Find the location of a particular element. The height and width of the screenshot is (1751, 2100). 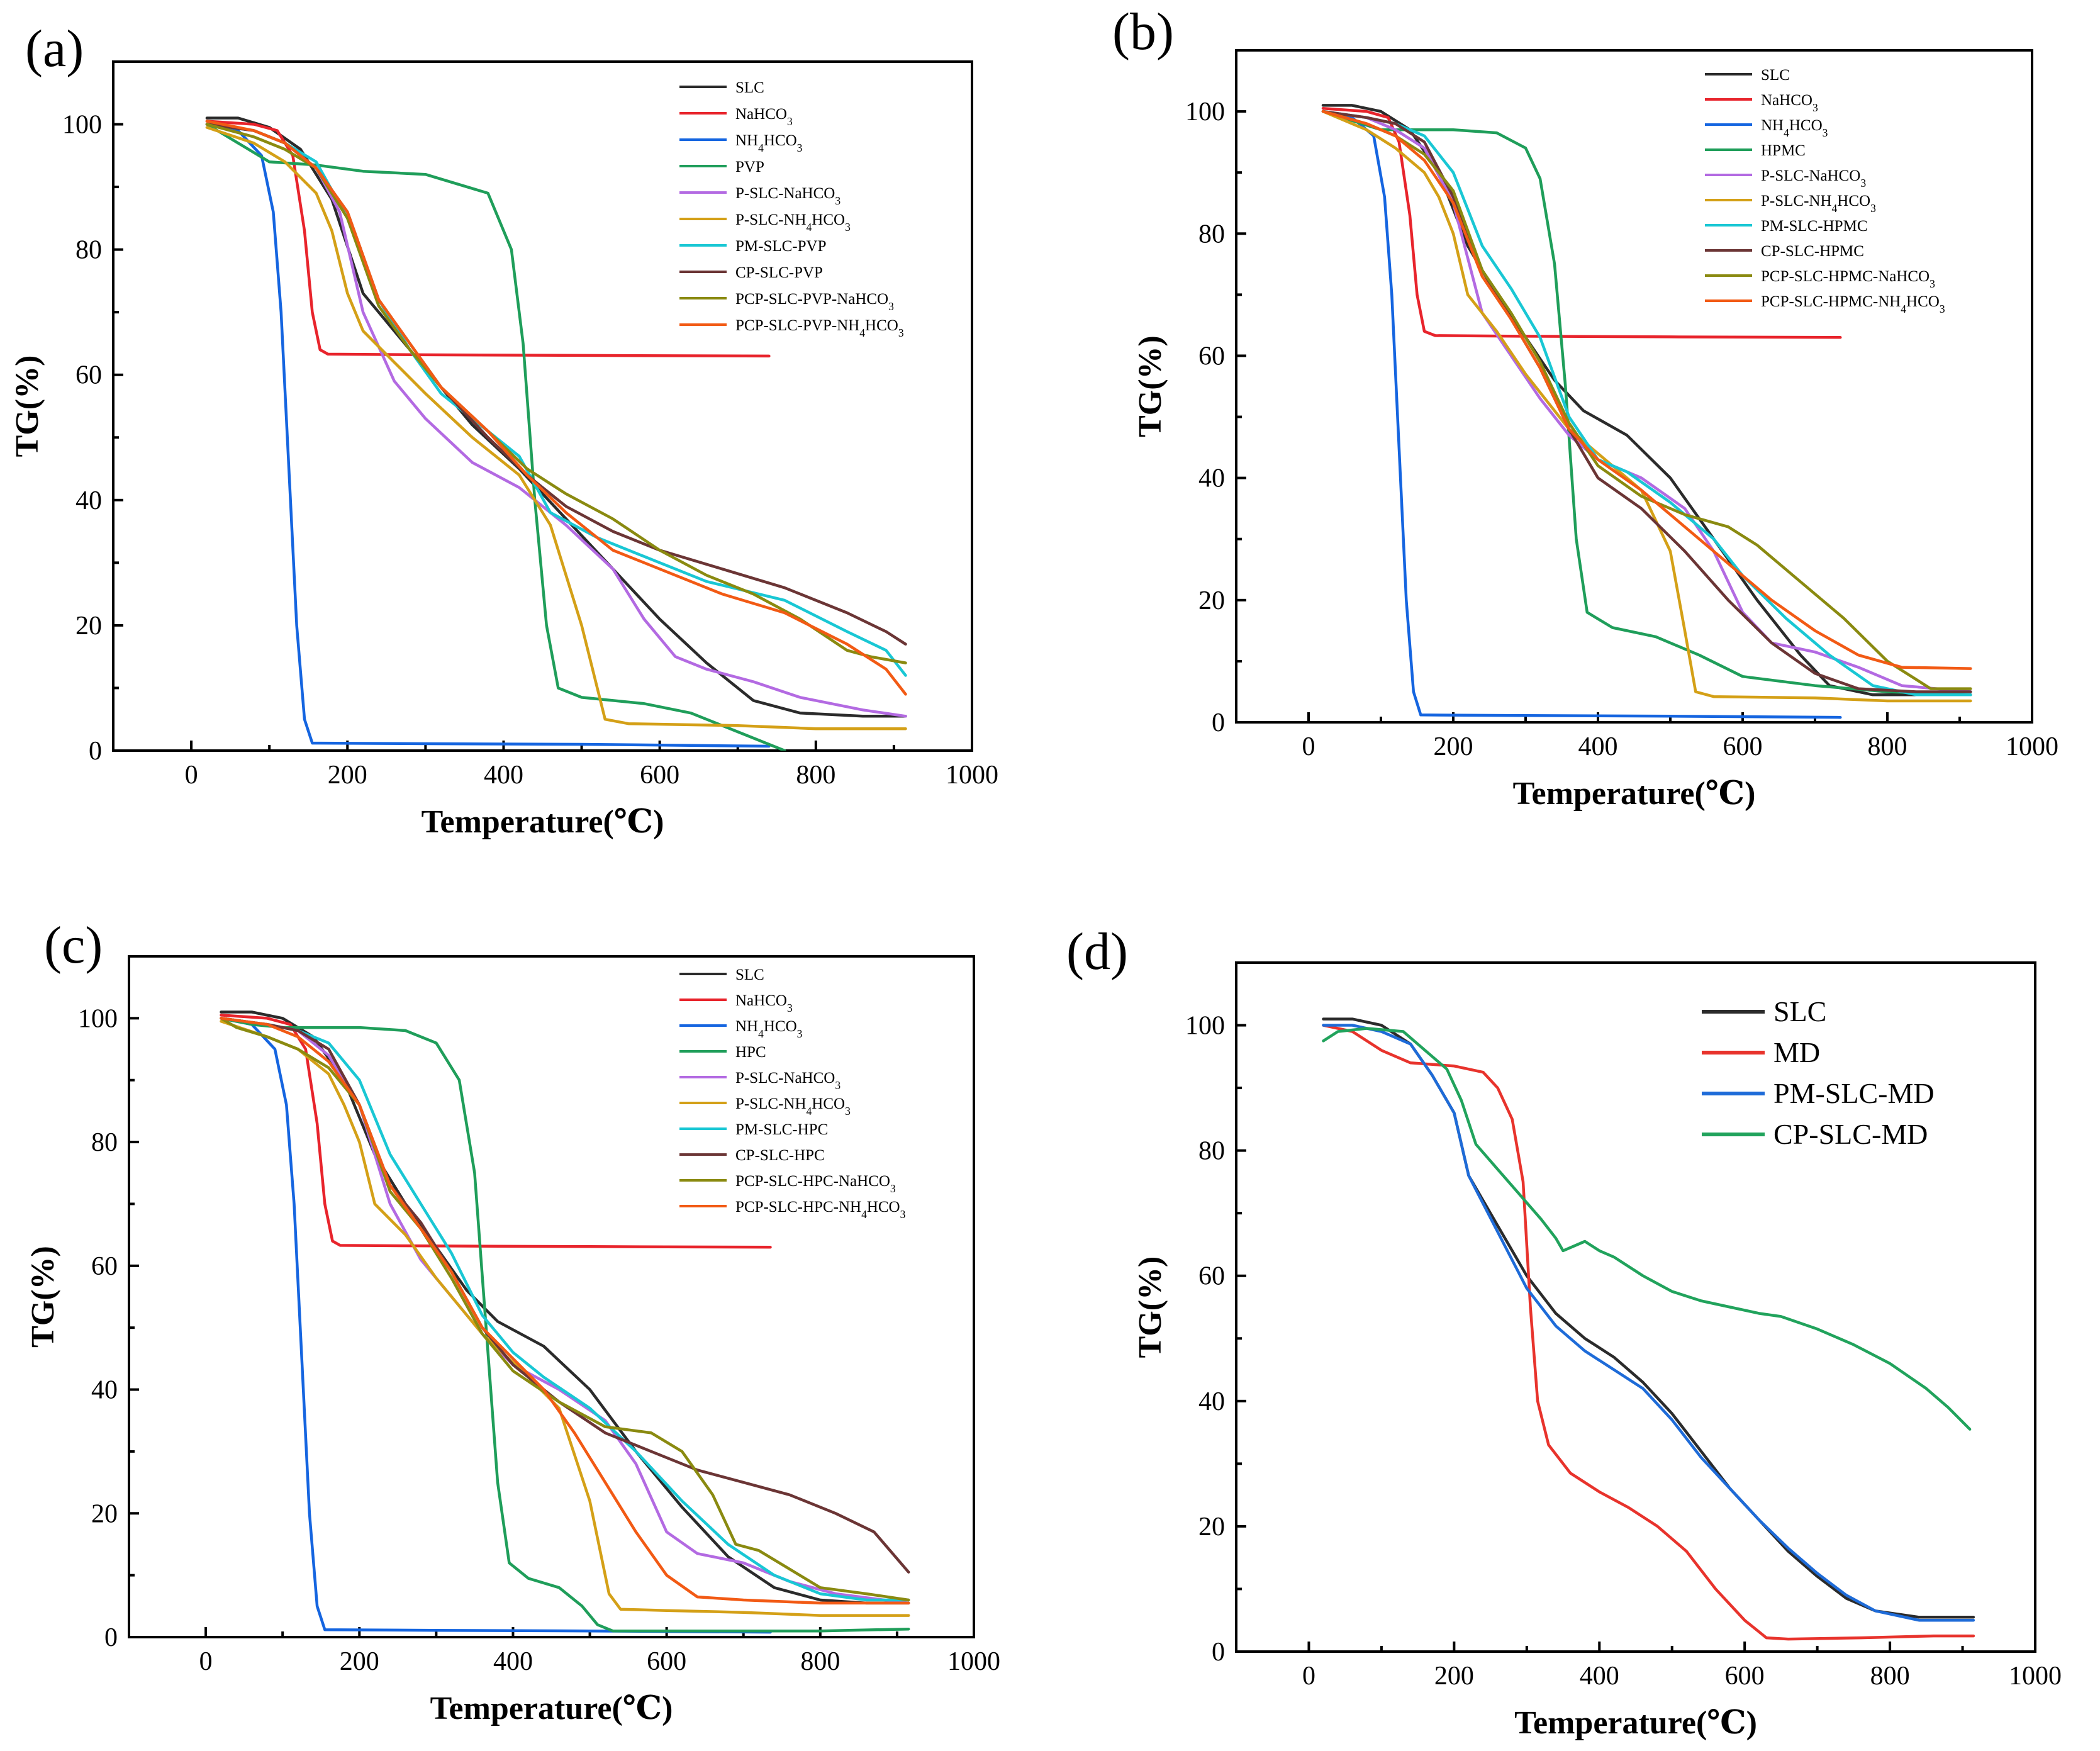

series-line-pcp-slc-hpc-nh4hco3 is located at coordinates (565, 1311).